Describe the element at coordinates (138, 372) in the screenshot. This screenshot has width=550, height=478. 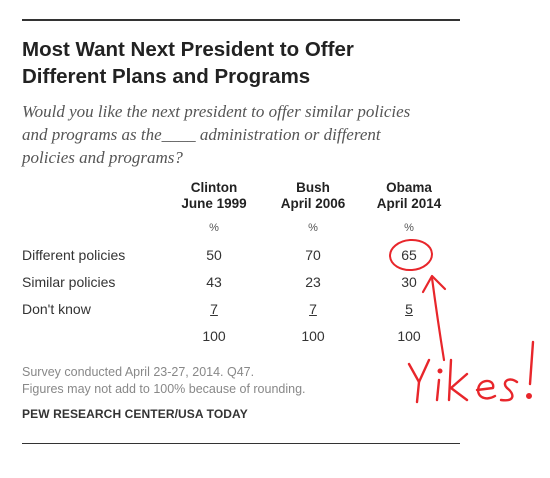
I see `note-line-1: Survey conducted April 23-27, 2014. Q47.` at that location.